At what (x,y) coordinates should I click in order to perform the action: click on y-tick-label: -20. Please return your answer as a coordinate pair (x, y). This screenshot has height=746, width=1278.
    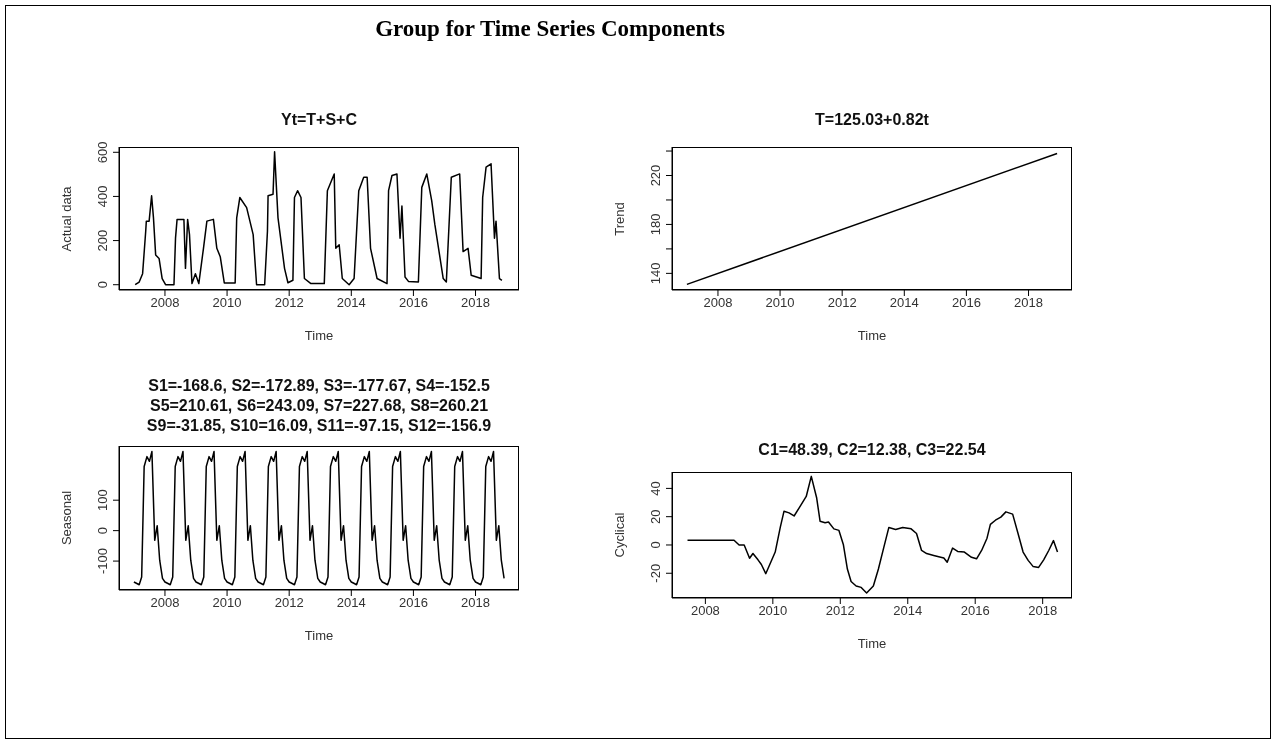
    Looking at the image, I should click on (655, 573).